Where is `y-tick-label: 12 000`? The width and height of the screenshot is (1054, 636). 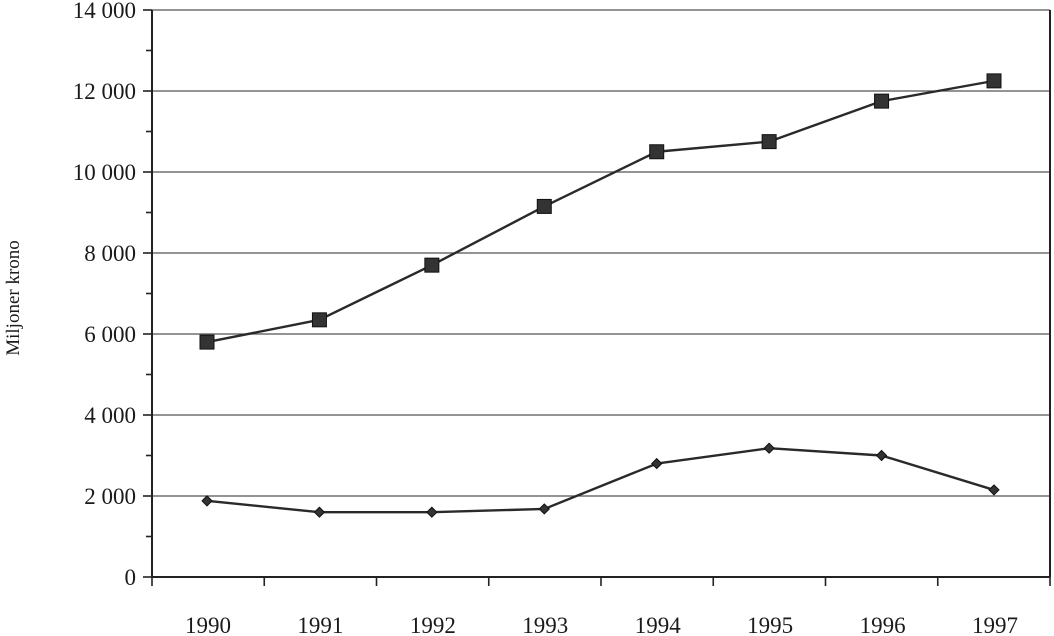 y-tick-label: 12 000 is located at coordinates (104, 91).